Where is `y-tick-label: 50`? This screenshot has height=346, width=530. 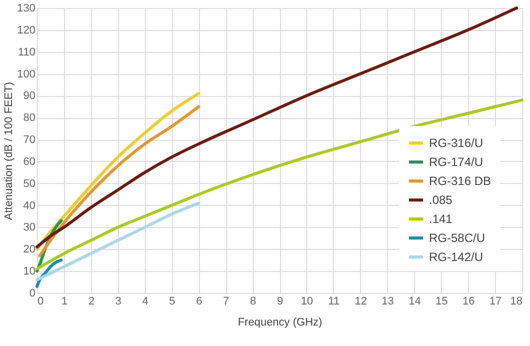 y-tick-label: 50 is located at coordinates (29, 184).